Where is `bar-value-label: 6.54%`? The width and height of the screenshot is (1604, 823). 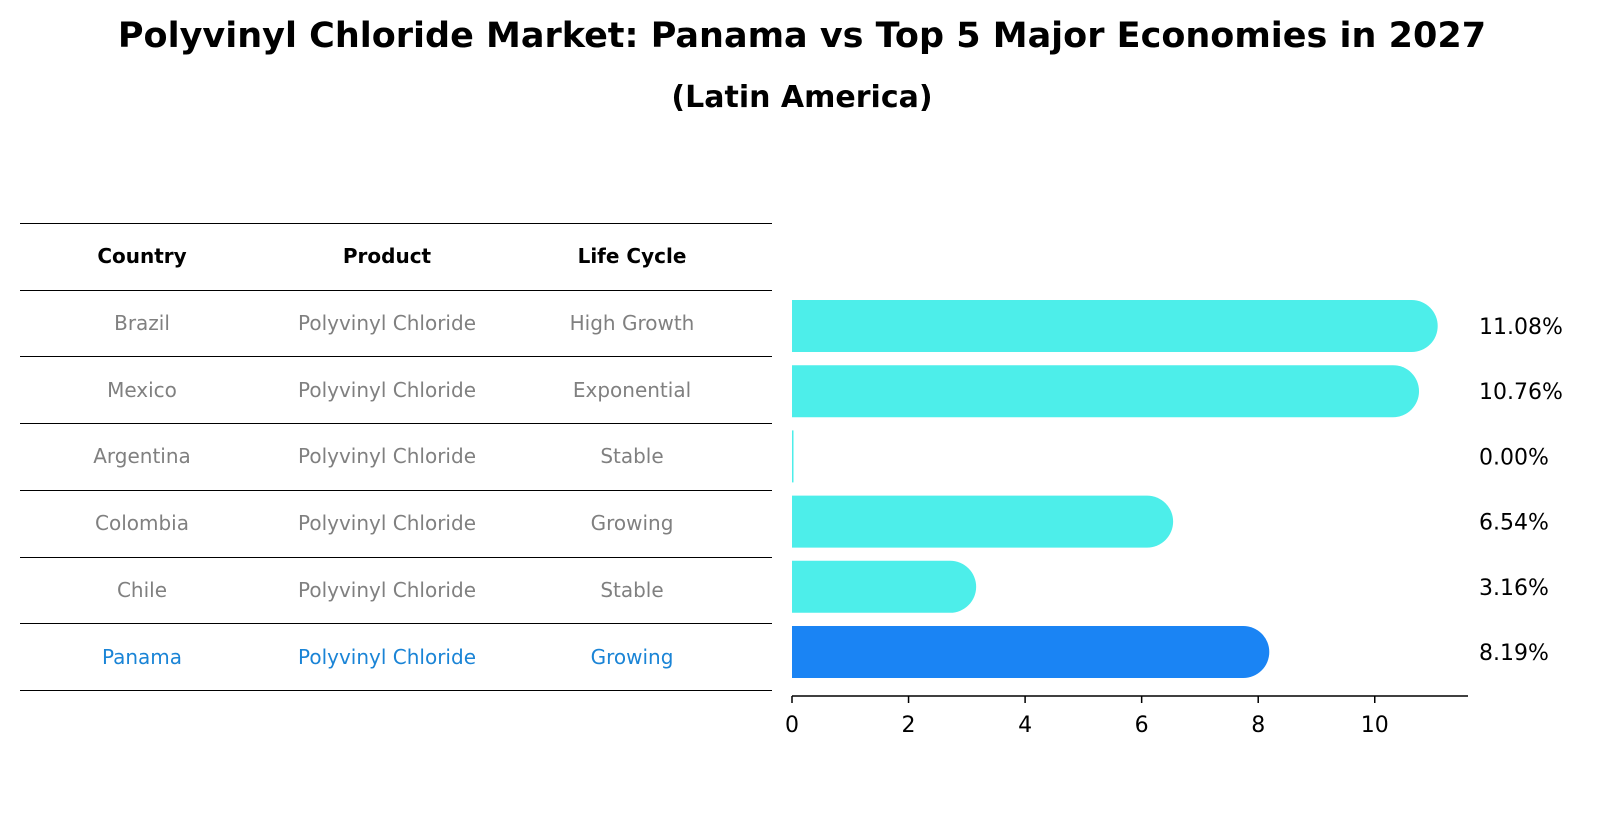 bar-value-label: 6.54% is located at coordinates (1514, 523).